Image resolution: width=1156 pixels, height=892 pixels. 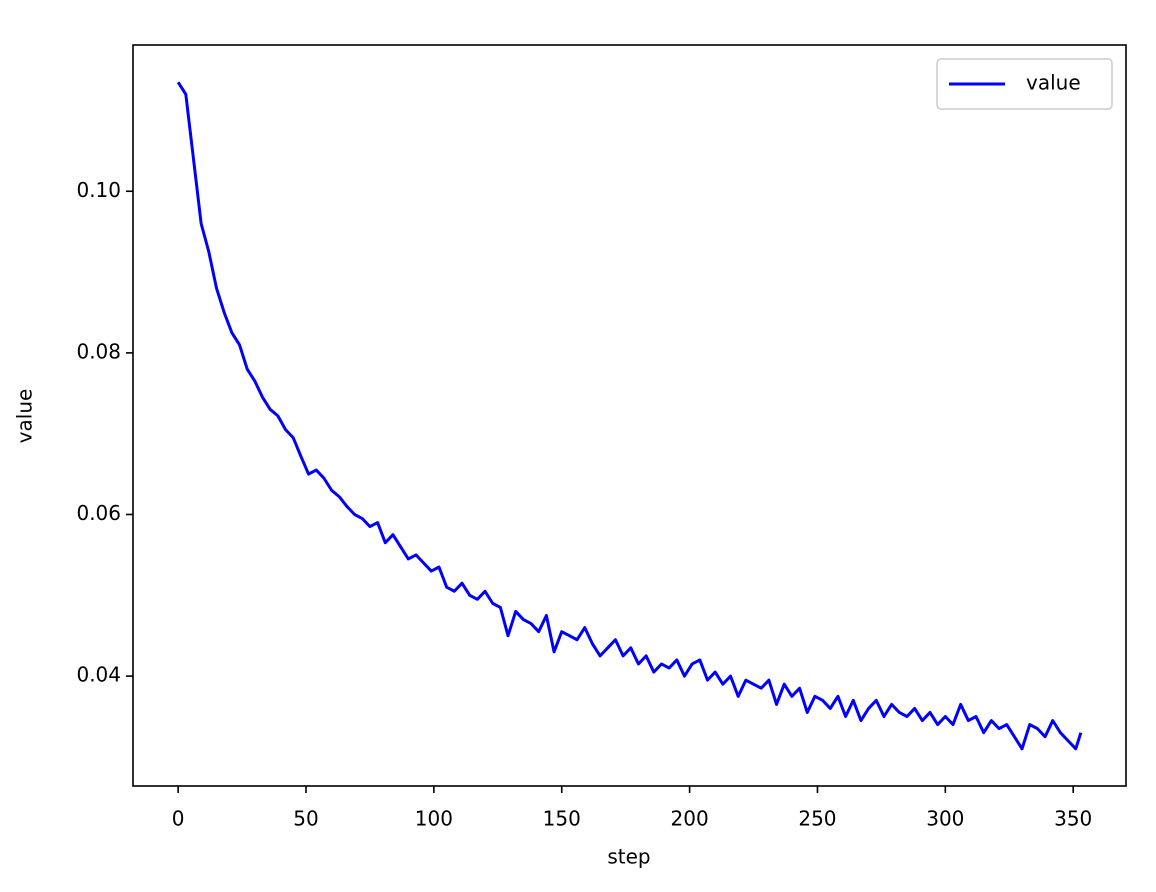 I want to click on y-tick-label: 0.04, so click(x=98, y=675).